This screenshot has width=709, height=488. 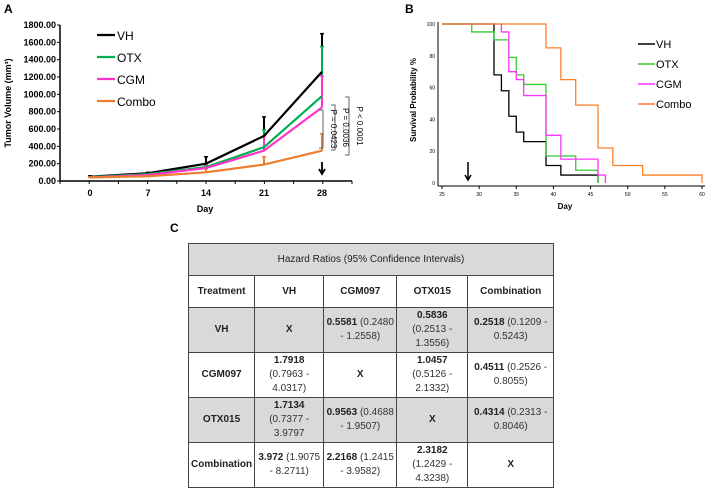 I want to click on hazard-ratio: 0.2518, so click(x=489, y=322).